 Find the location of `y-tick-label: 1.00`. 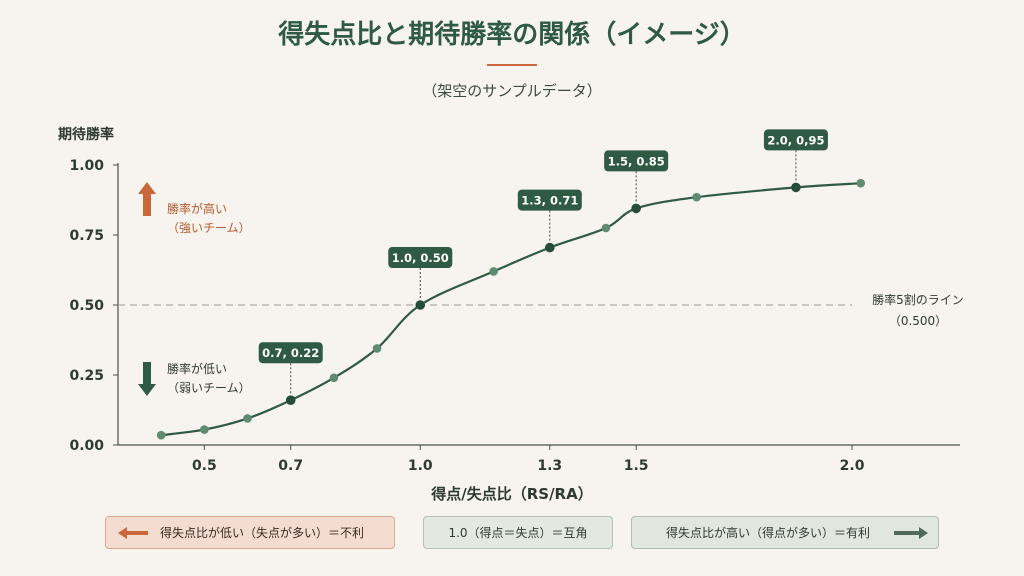

y-tick-label: 1.00 is located at coordinates (86, 166).